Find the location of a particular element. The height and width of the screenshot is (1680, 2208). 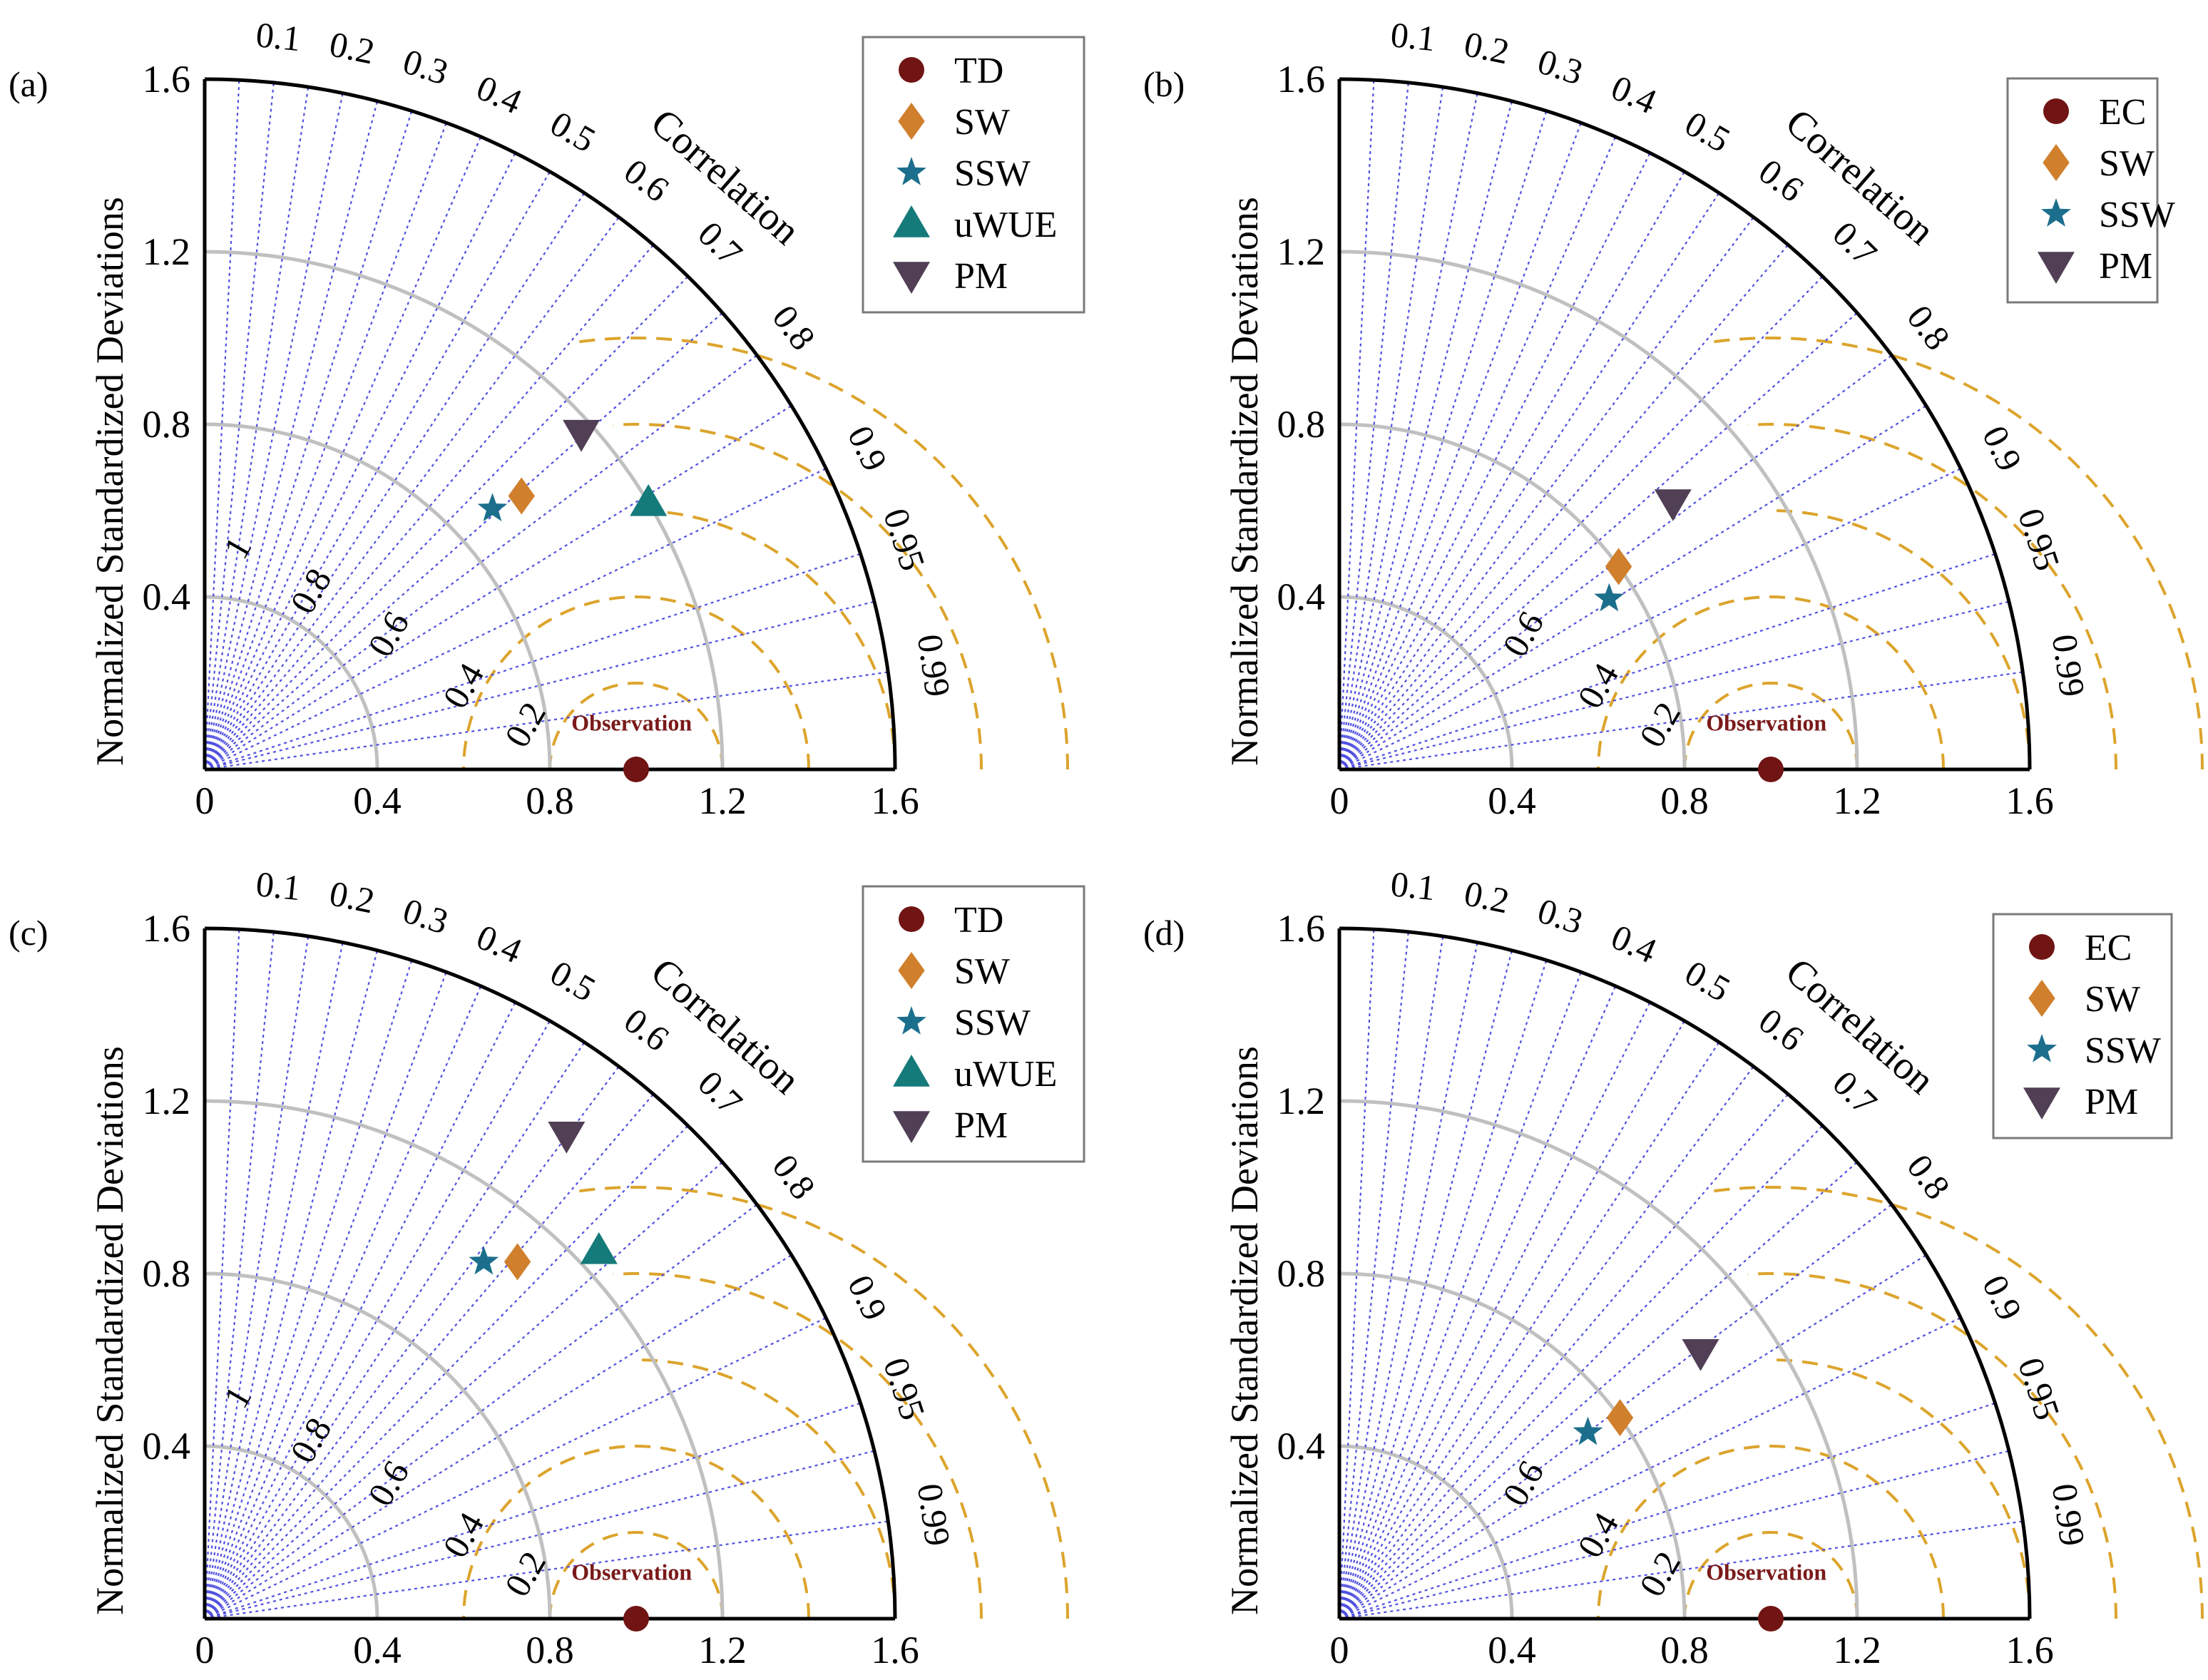

legend-marker-ec is located at coordinates (2056, 111).